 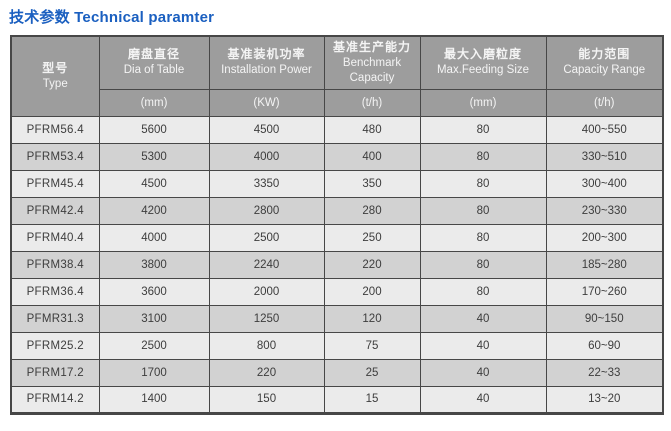 What do you see at coordinates (372, 102) in the screenshot?
I see `unit-benchmark-capacity: (t/h)` at bounding box center [372, 102].